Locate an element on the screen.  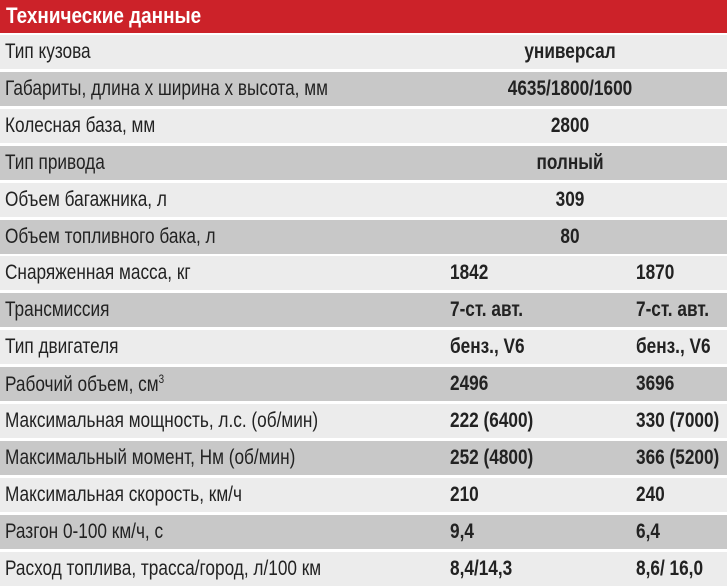
table-row: Тип двигателя бенз., V6 бенз., V6 is located at coordinates (363, 347).